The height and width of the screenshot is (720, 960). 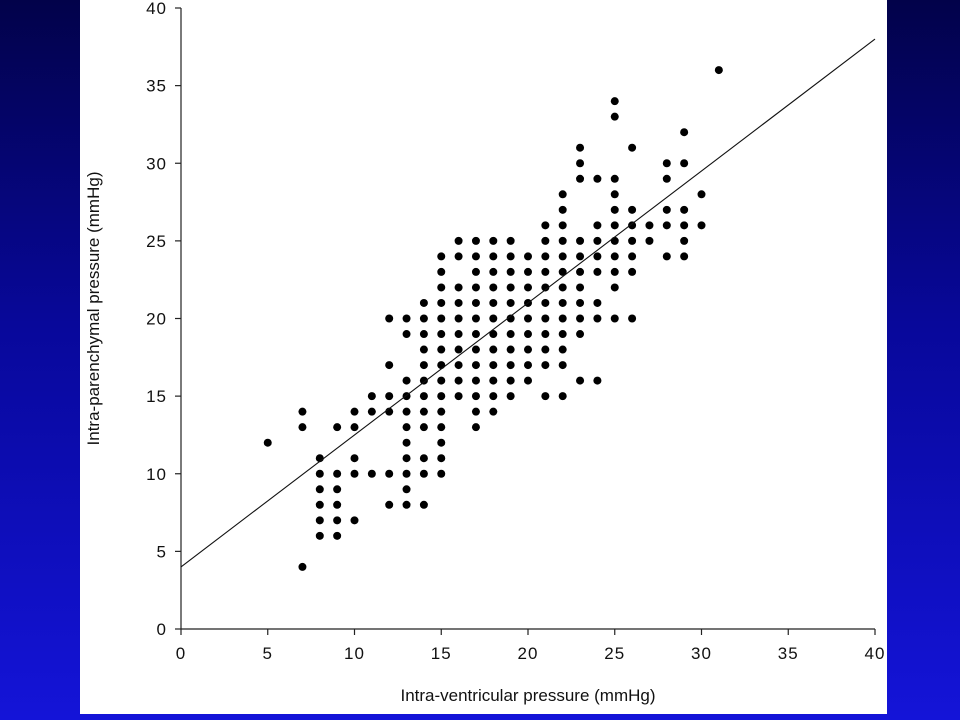 I want to click on y-tick-label: 25, so click(x=156, y=241).